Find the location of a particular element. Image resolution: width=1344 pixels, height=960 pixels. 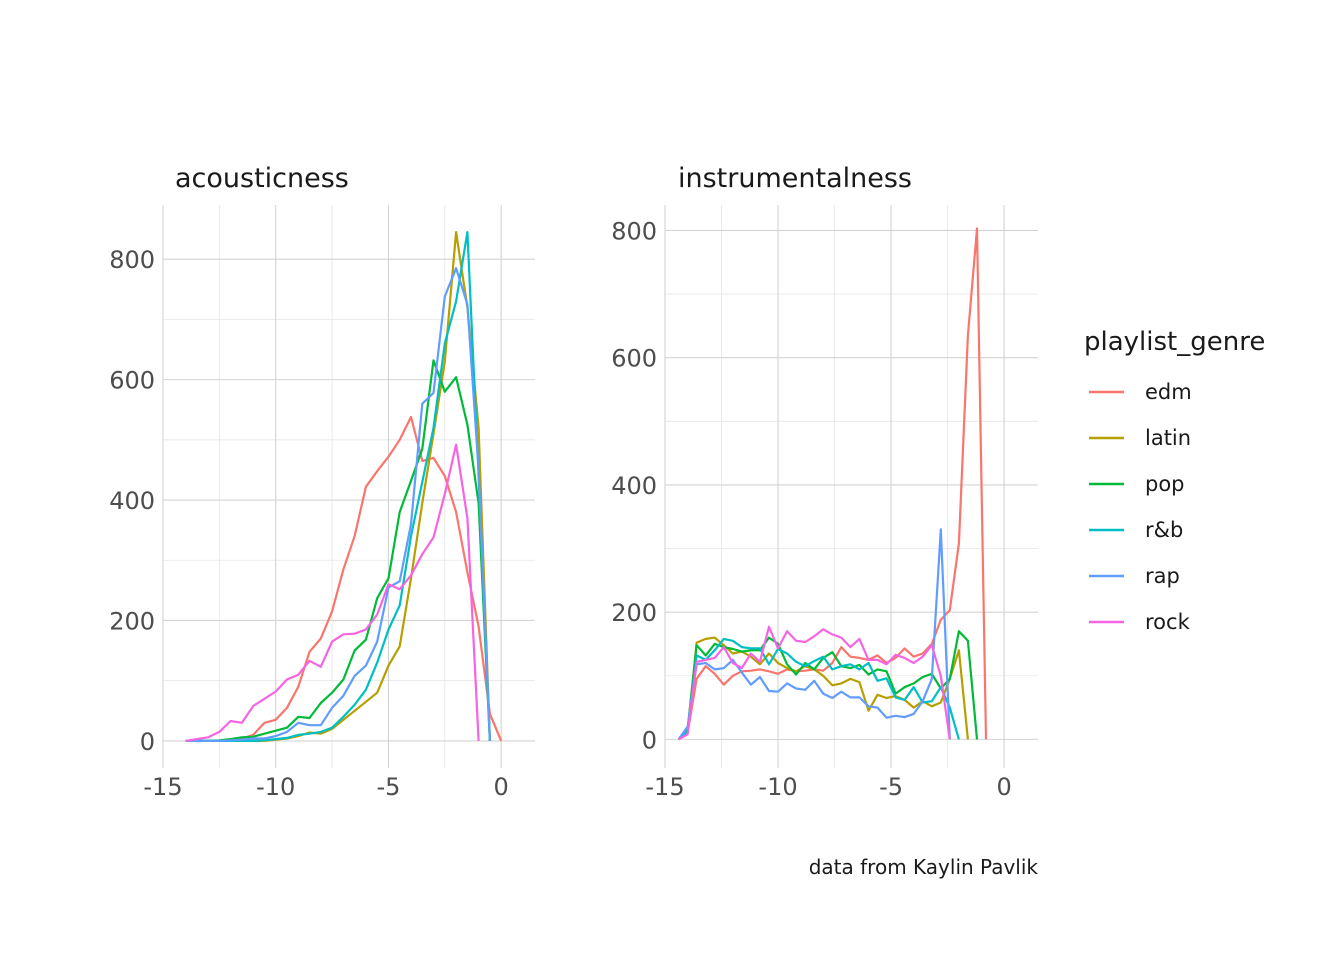

panel-title: instrumentalness is located at coordinates (795, 178).